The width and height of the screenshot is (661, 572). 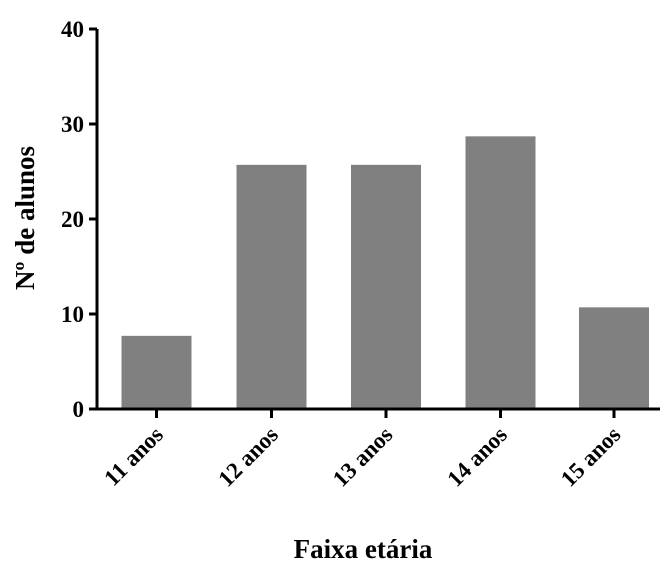 I want to click on y-ticks-group: 0 10 20 30 40, so click(x=79, y=219).